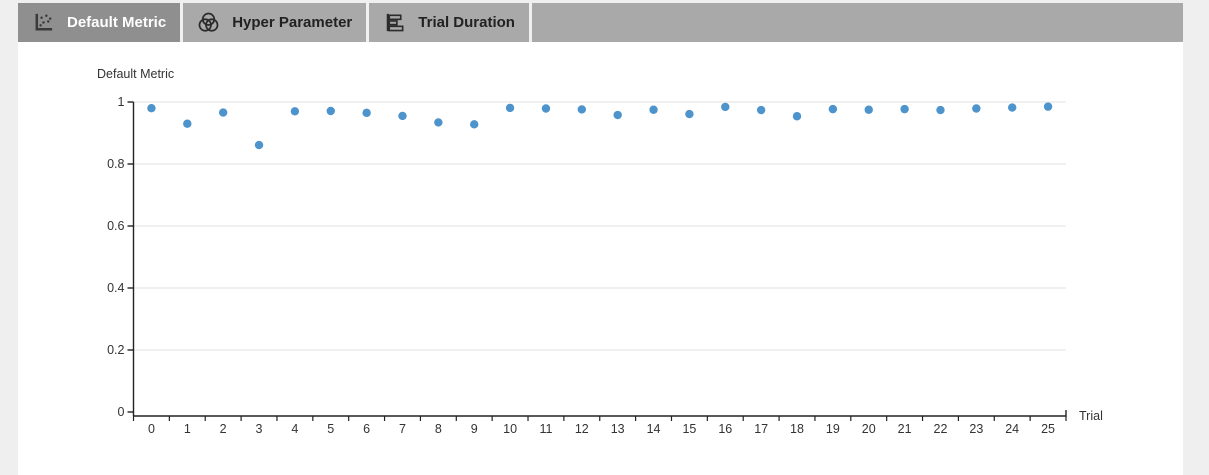 This screenshot has height=475, width=1209. What do you see at coordinates (151, 429) in the screenshot?
I see `x-axis-tick-label: 0` at bounding box center [151, 429].